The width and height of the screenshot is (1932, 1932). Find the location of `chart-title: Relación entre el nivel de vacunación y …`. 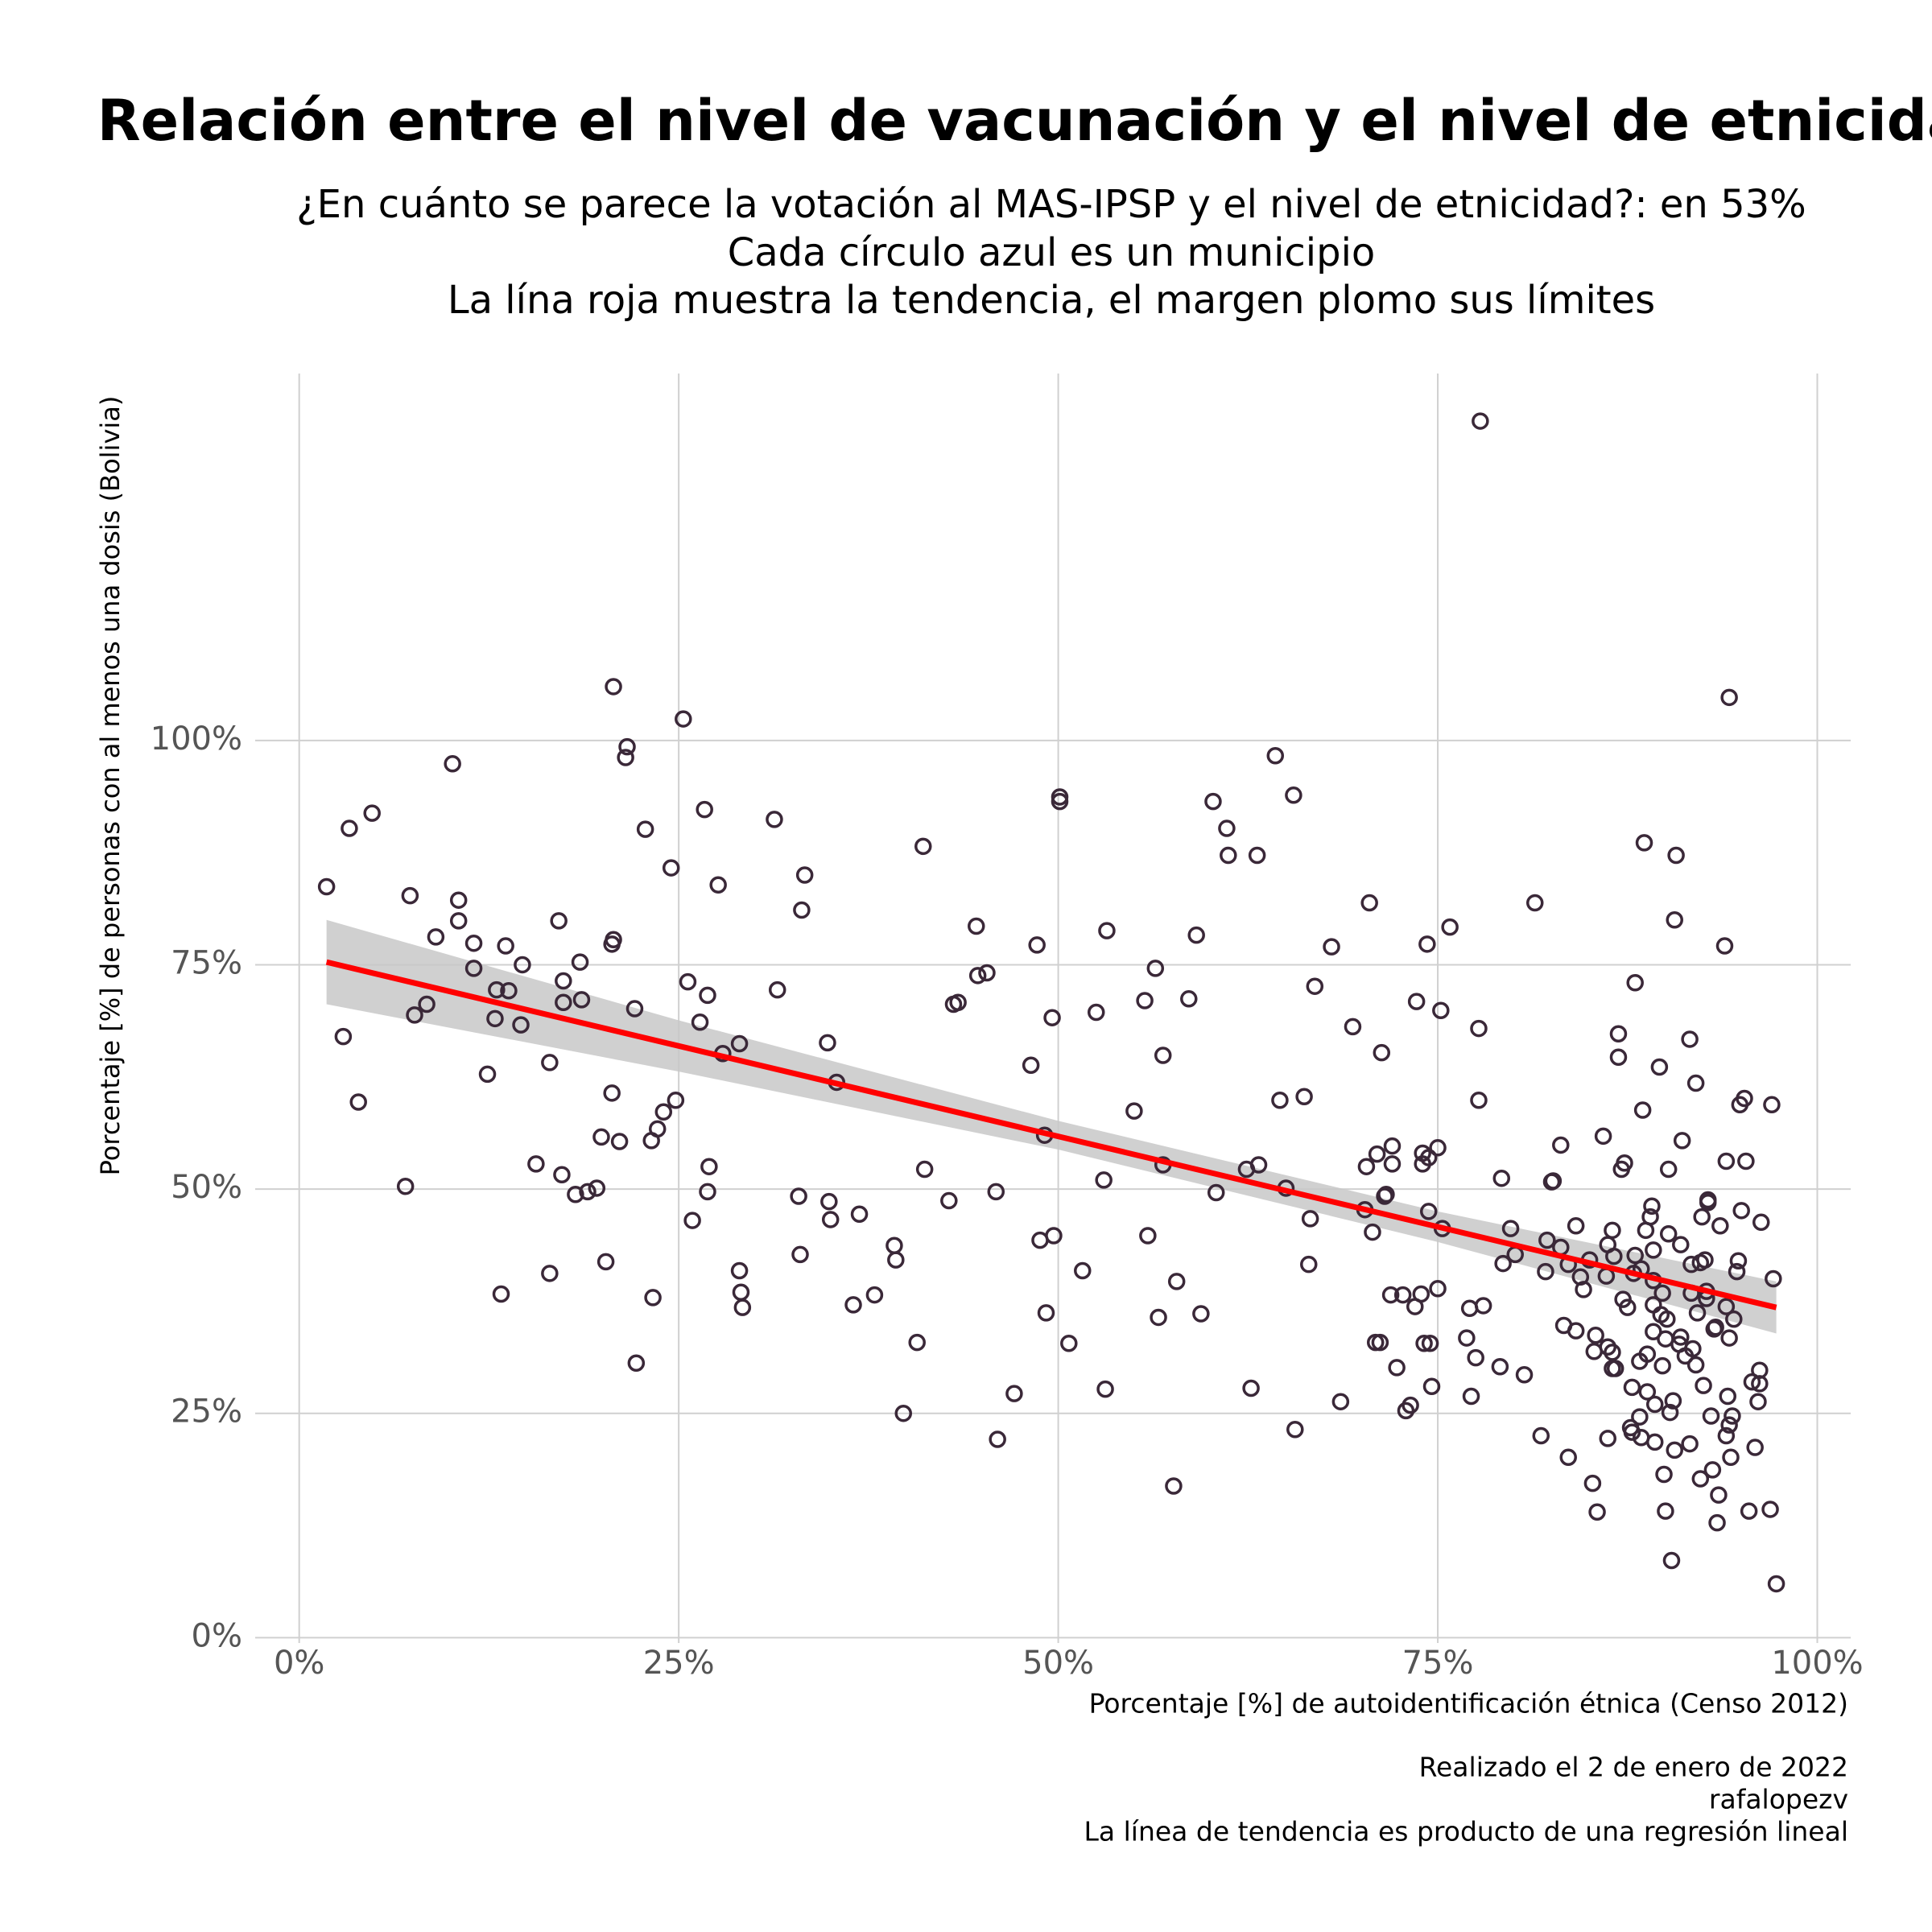

chart-title: Relación entre el nivel de vacunación y … is located at coordinates (1014, 121).